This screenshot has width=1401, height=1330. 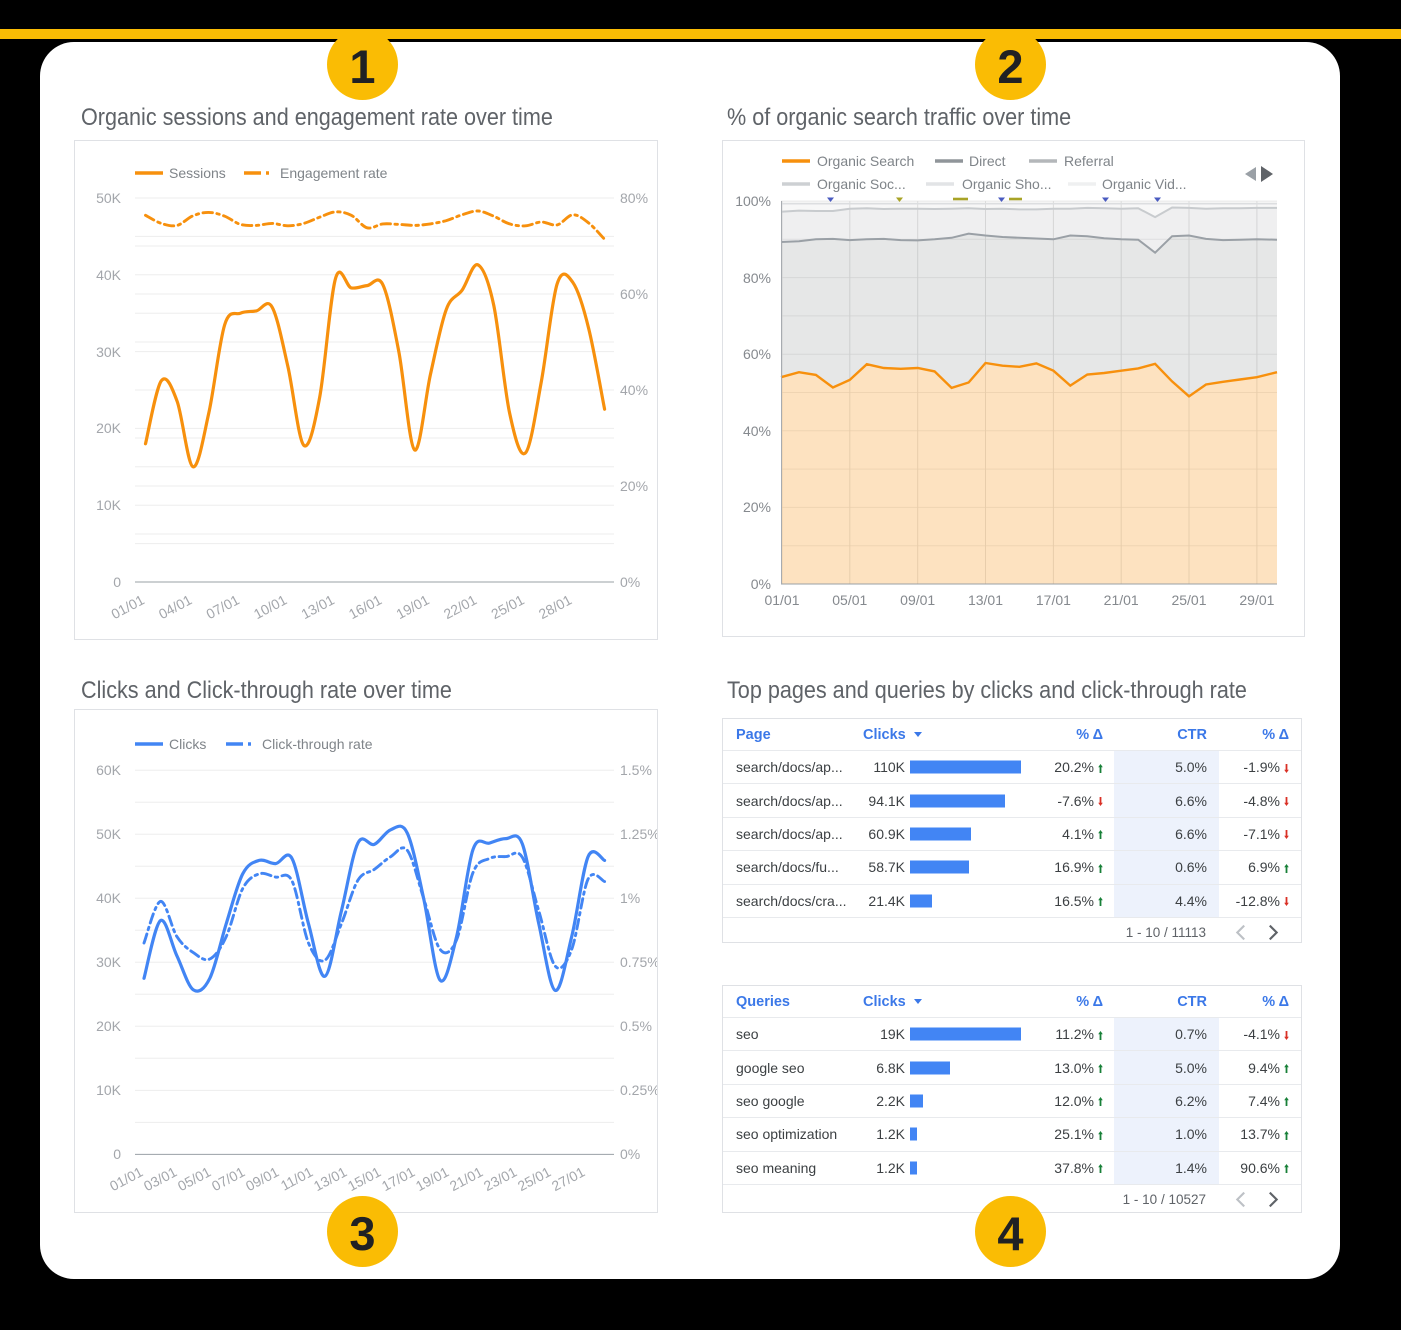 What do you see at coordinates (1256, 600) in the screenshot?
I see `svg-text: 29/01` at bounding box center [1256, 600].